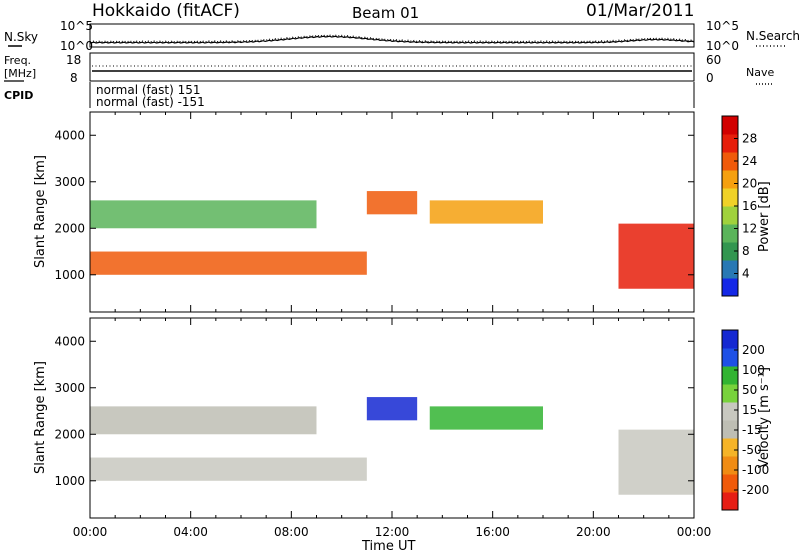  I want to click on velocity-colorbar: 200 100 50 15 -15 -50 -100 -200, so click(745, 420).